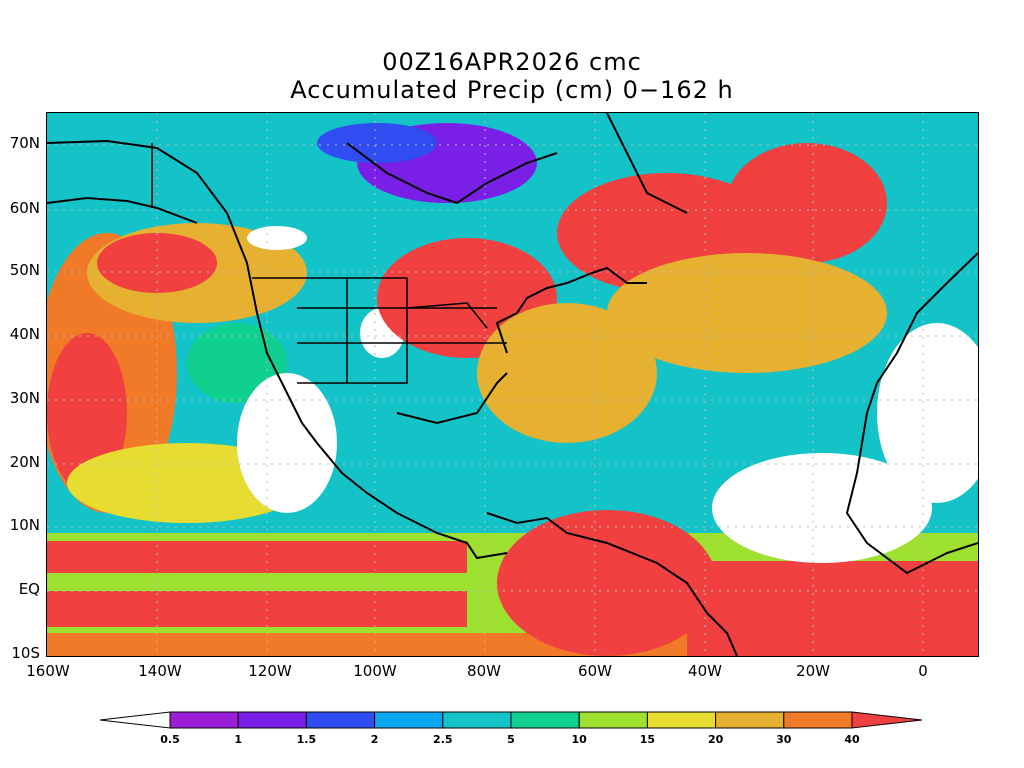 Image resolution: width=1024 pixels, height=768 pixels. Describe the element at coordinates (484, 671) in the screenshot. I see `lon-label-80w: 80W` at that location.